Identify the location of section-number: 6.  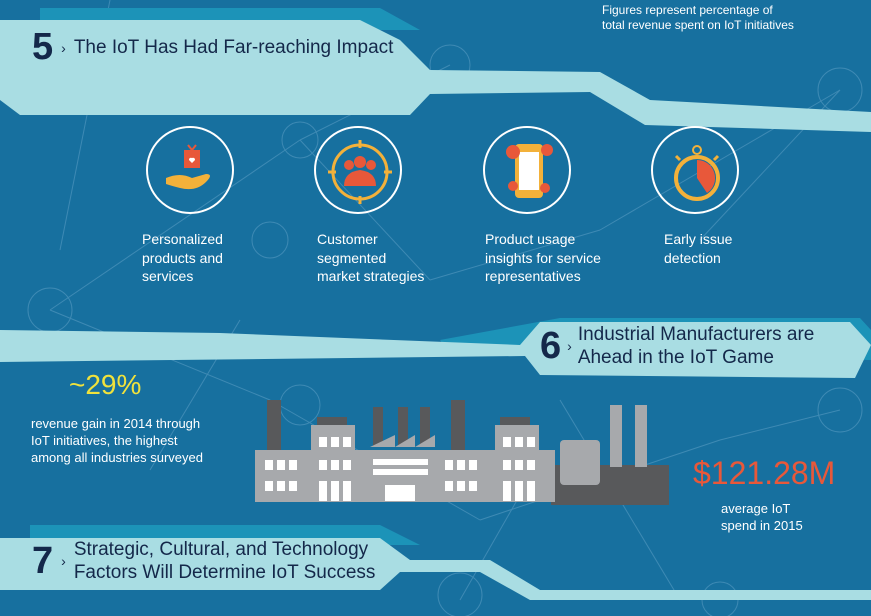
(551, 345).